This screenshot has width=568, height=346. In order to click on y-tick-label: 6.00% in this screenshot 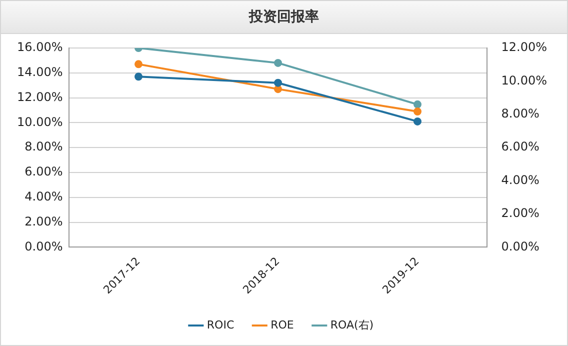, I will do `click(43, 171)`.